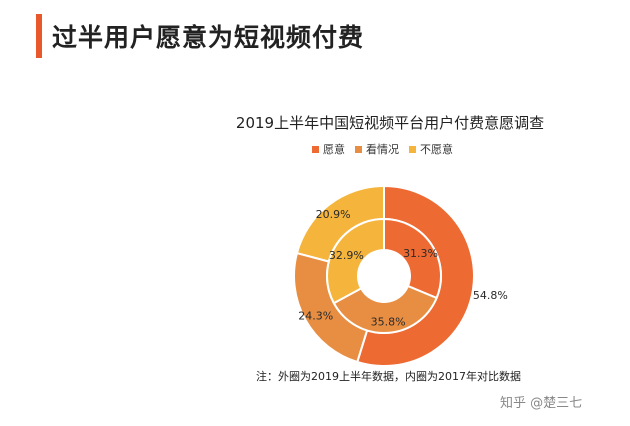 This screenshot has width=630, height=426. I want to click on inner-slice-willing, so click(412, 258).